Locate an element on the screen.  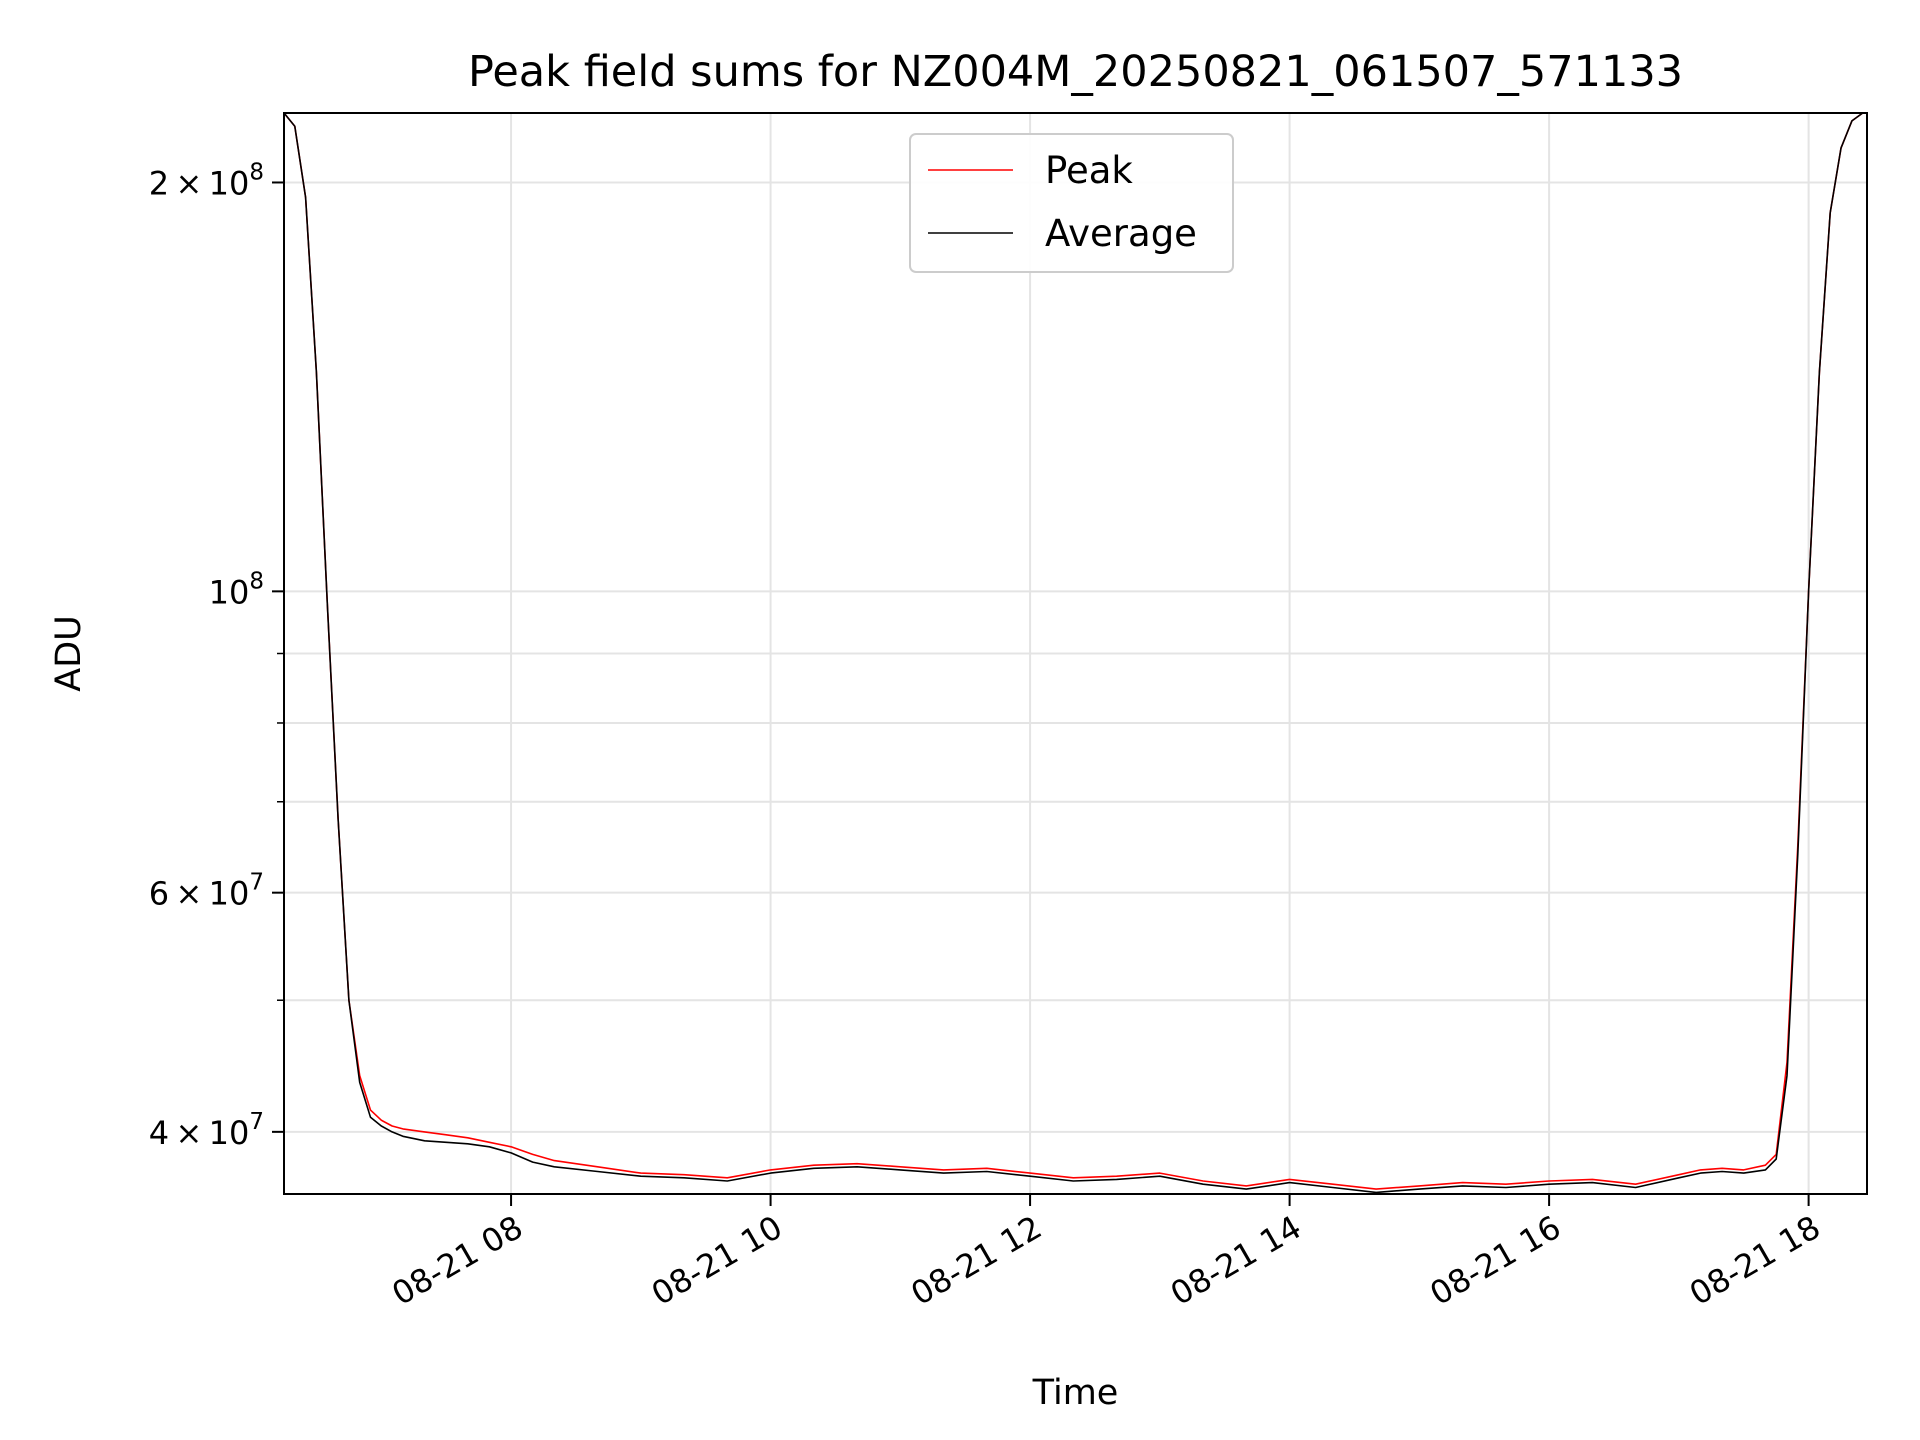
legend-box is located at coordinates (1071, 203).